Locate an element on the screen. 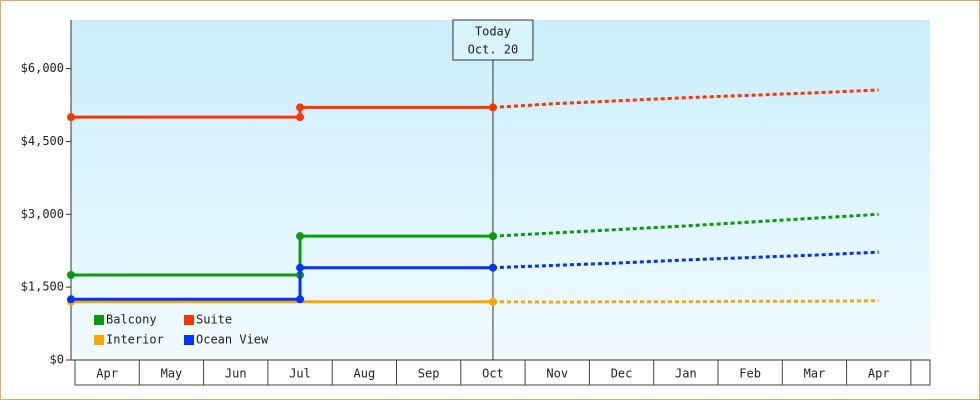  legend-label: Interior is located at coordinates (135, 340).